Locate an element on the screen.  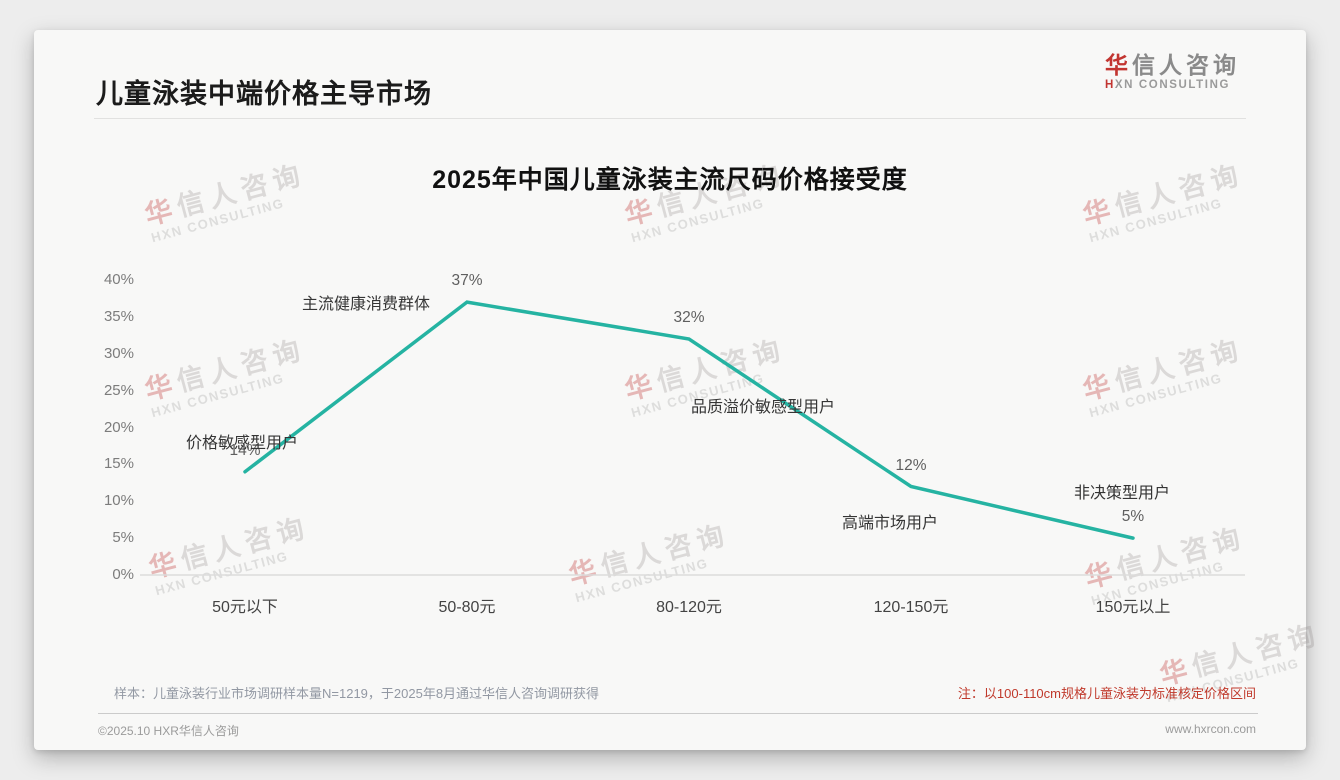
y-axis-tick-label: 20% is located at coordinates (118, 427).